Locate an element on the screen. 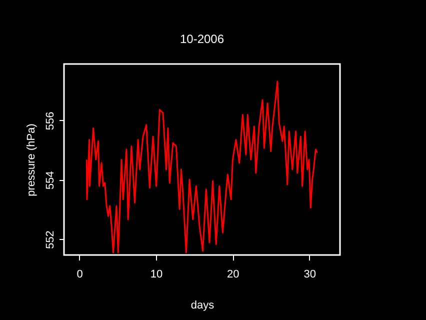  y-tick-label: 554 is located at coordinates (50, 180).